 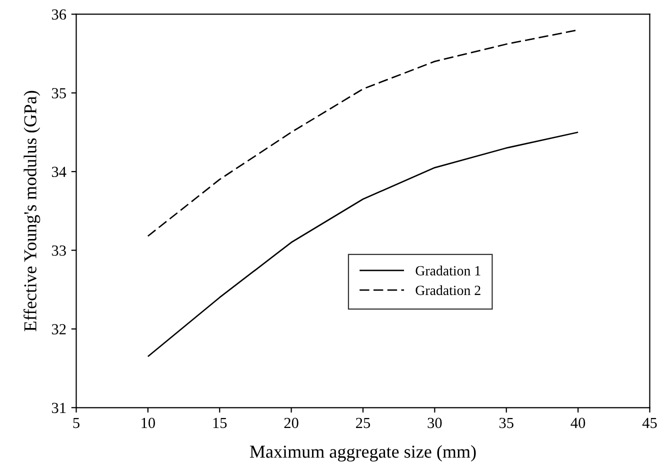 What do you see at coordinates (435, 423) in the screenshot?
I see `x-tick-label: 30` at bounding box center [435, 423].